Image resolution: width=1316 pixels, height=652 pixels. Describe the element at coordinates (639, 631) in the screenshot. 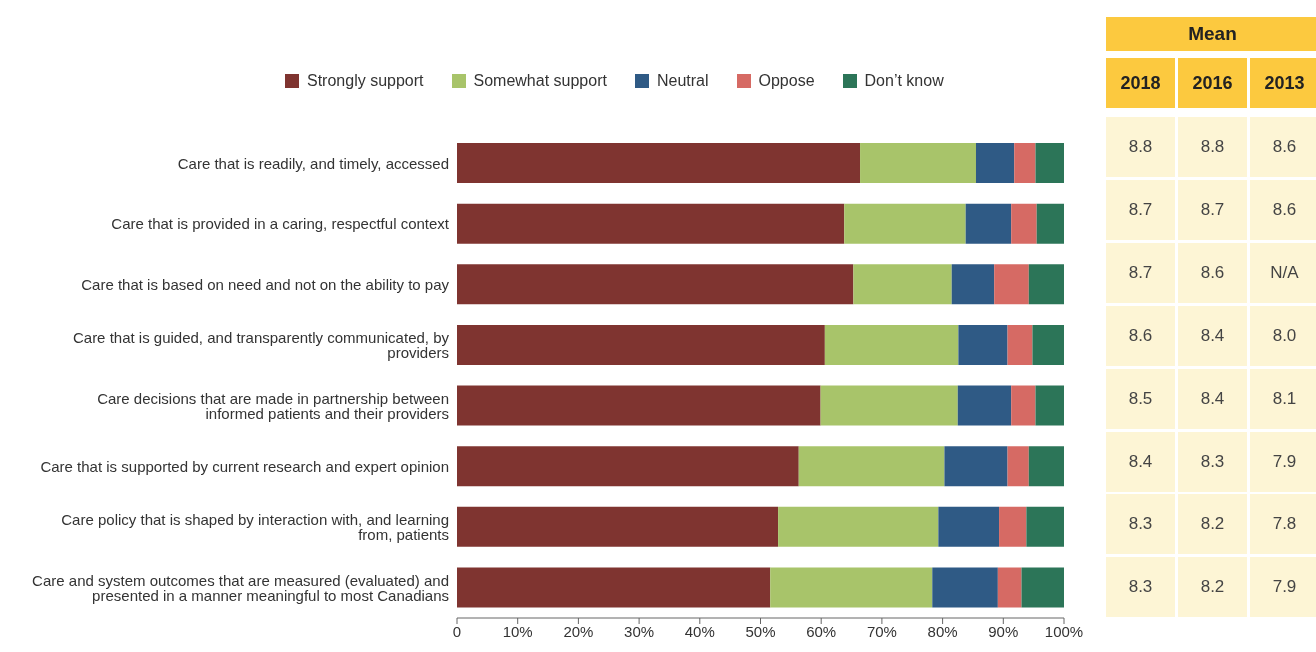

I see `x-tick-label: 30%` at that location.